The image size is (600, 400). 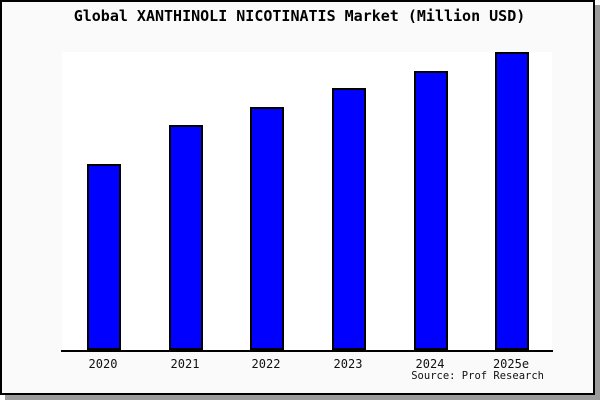 What do you see at coordinates (477, 376) in the screenshot?
I see `source-attribution: Source: Prof Research` at bounding box center [477, 376].